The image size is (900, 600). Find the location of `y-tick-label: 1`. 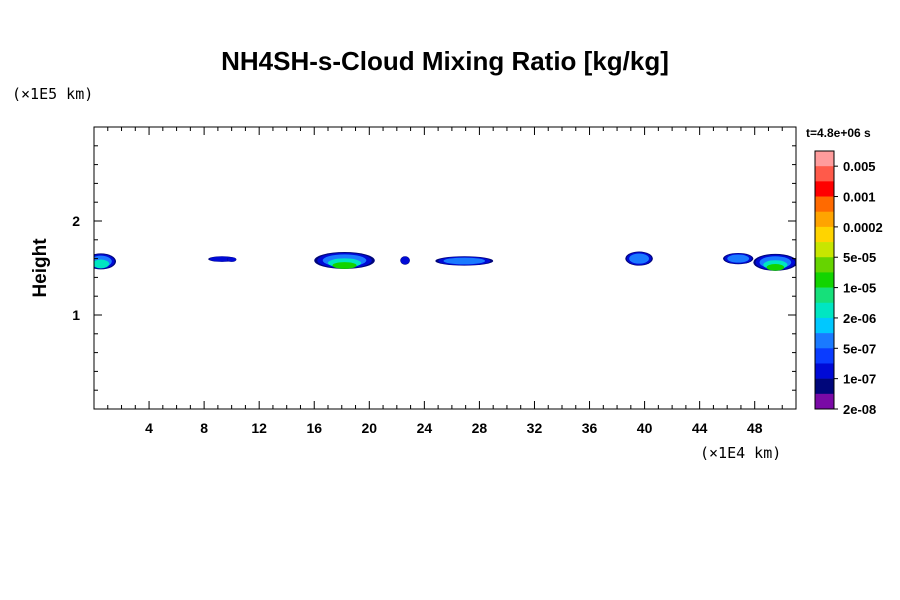

y-tick-label: 1 is located at coordinates (76, 315).